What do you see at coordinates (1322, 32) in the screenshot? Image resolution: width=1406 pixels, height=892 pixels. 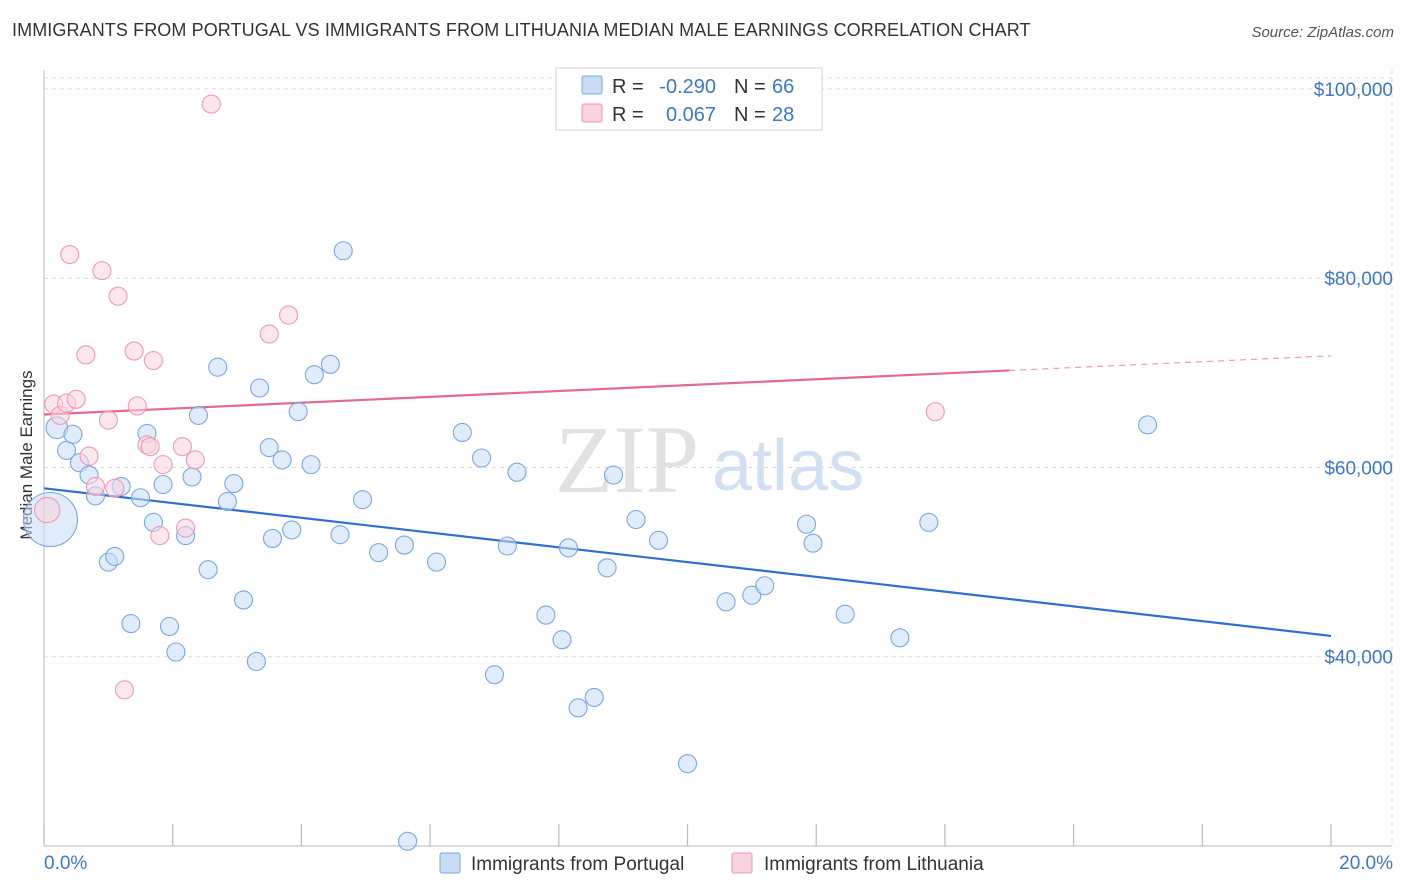 I see `source-label: Source: ZipAtlas.com` at bounding box center [1322, 32].